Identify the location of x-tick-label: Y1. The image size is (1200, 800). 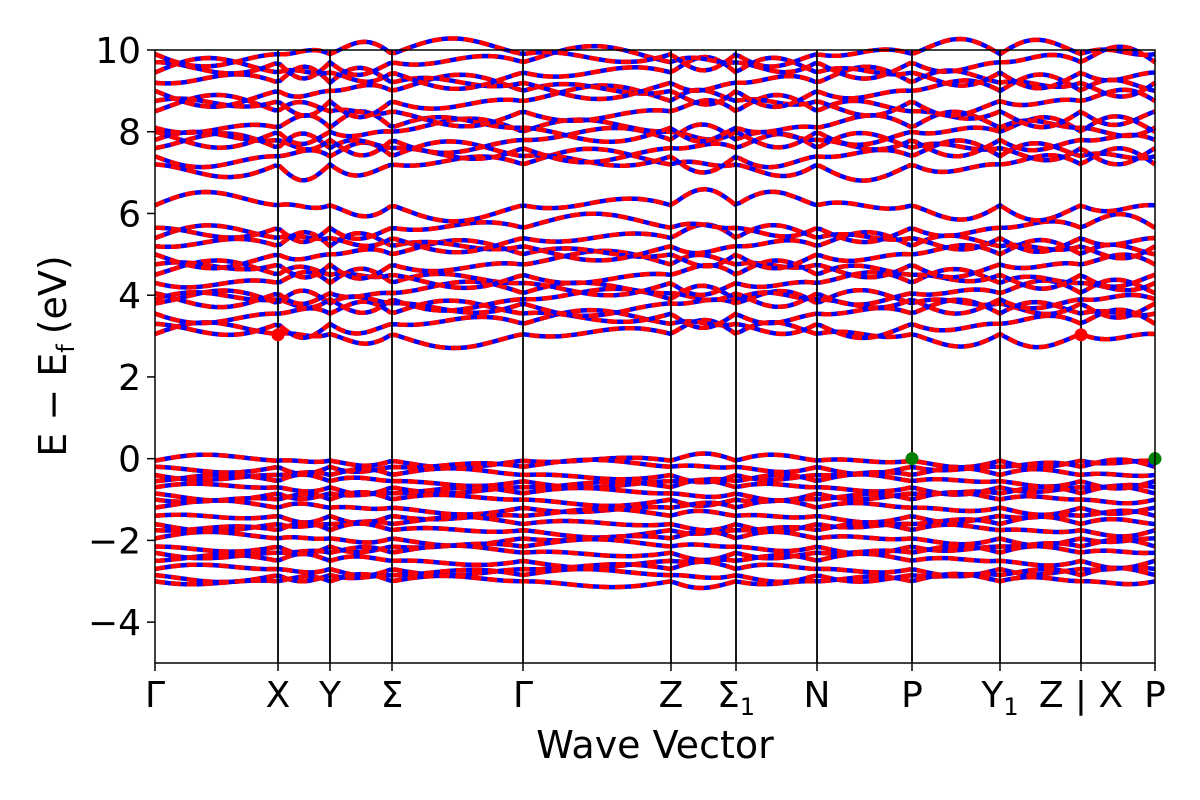
(999, 698).